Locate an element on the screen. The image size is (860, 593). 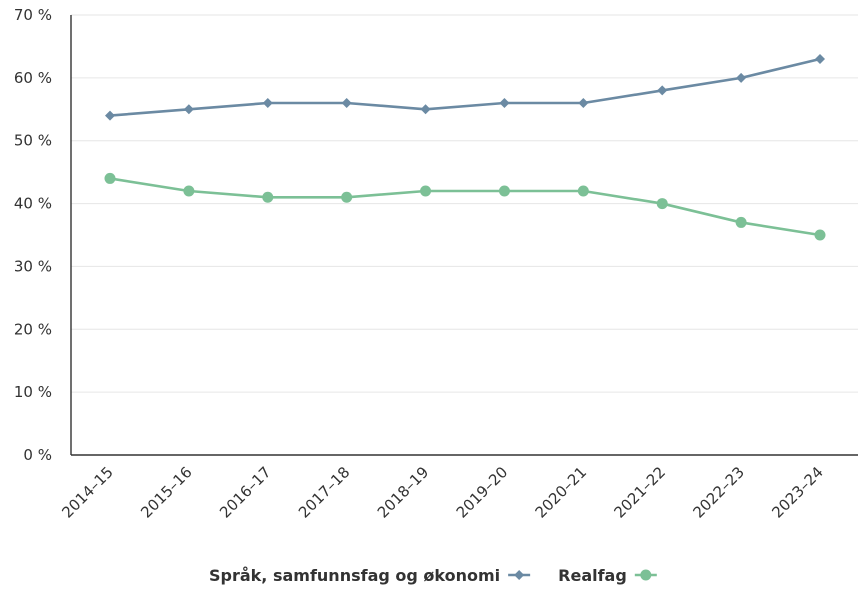
x-tick-label: 2019–20 is located at coordinates (482, 492).